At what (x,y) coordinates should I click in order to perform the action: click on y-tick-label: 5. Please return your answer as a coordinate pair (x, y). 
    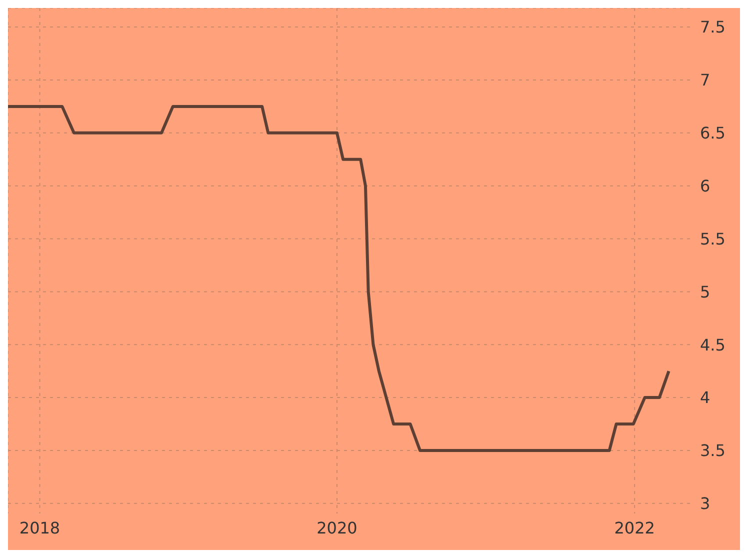
    Looking at the image, I should click on (705, 292).